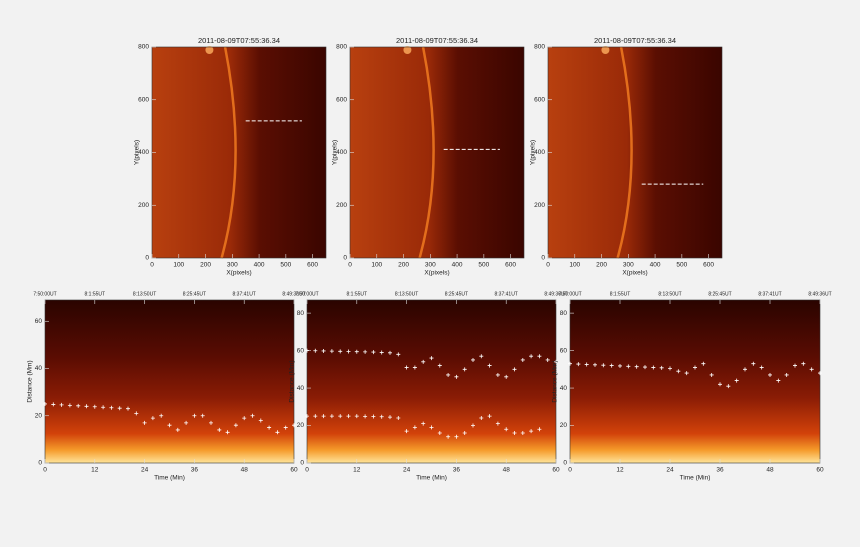  What do you see at coordinates (548, 265) in the screenshot?
I see `x-tick-label: 0` at bounding box center [548, 265].